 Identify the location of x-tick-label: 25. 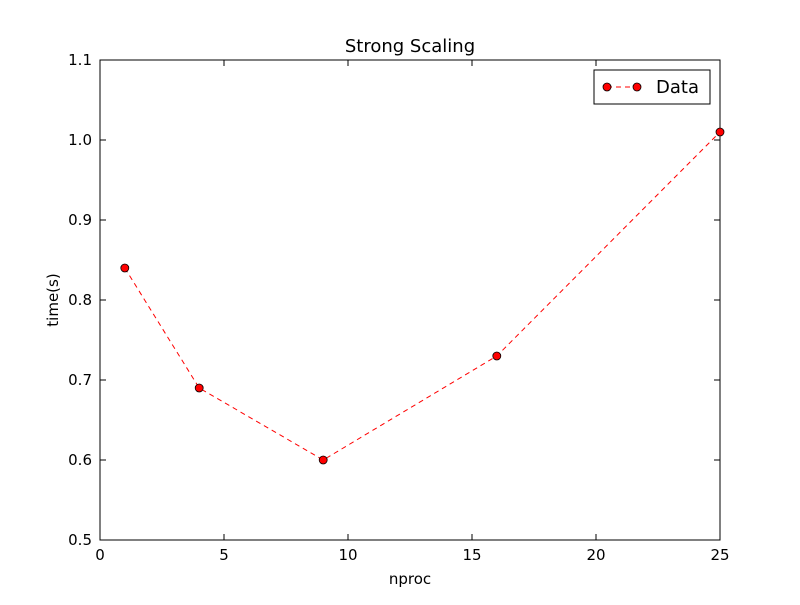
(719, 555).